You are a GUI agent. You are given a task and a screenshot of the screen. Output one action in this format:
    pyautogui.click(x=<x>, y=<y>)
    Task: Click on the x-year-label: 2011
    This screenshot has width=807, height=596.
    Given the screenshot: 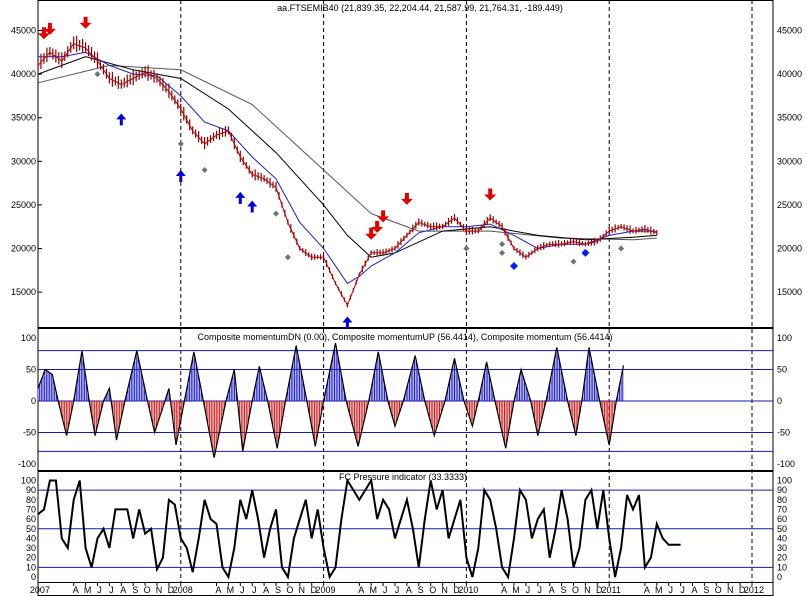 What is the action you would take?
    pyautogui.click(x=610, y=590)
    